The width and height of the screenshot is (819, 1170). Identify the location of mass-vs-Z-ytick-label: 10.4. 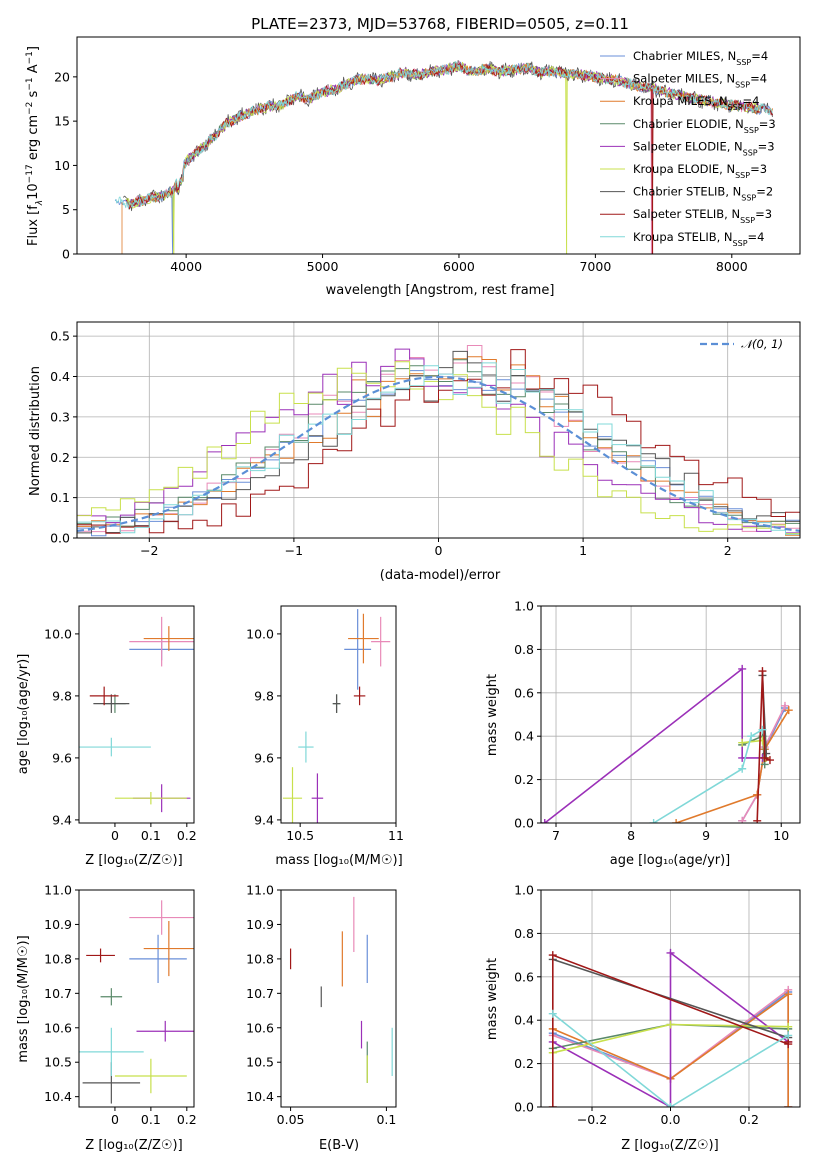
(58, 1096).